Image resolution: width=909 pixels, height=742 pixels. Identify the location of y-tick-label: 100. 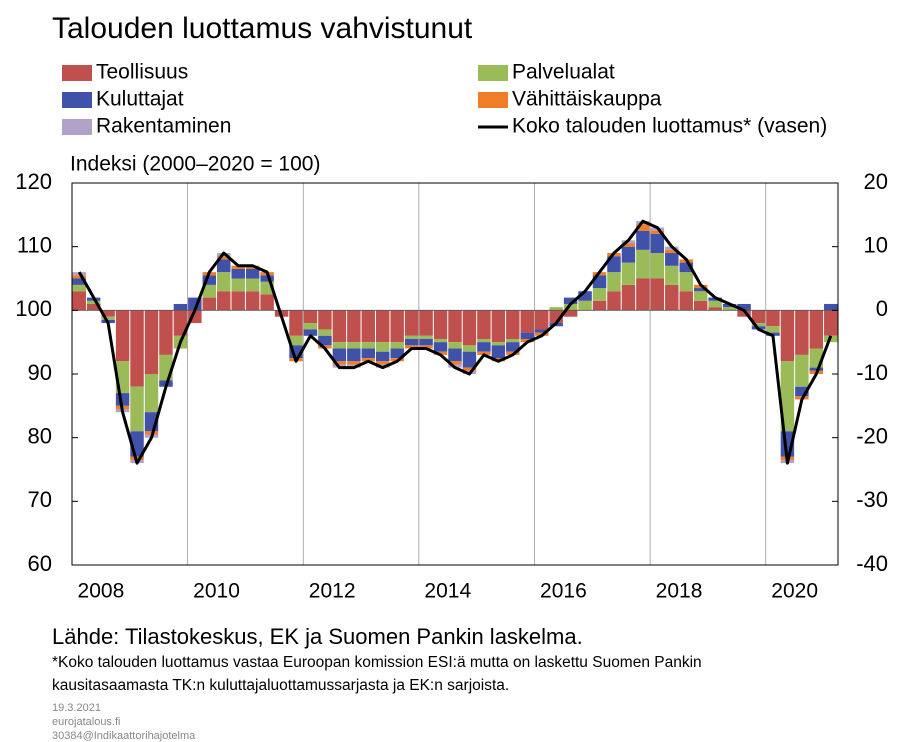
(33, 308).